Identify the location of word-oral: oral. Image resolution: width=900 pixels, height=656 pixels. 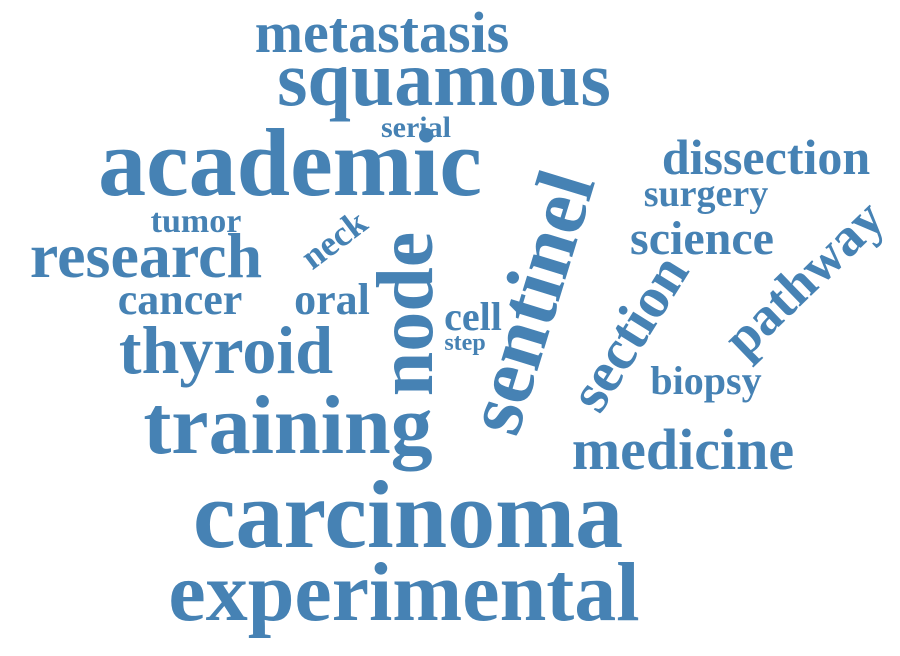
(332, 299).